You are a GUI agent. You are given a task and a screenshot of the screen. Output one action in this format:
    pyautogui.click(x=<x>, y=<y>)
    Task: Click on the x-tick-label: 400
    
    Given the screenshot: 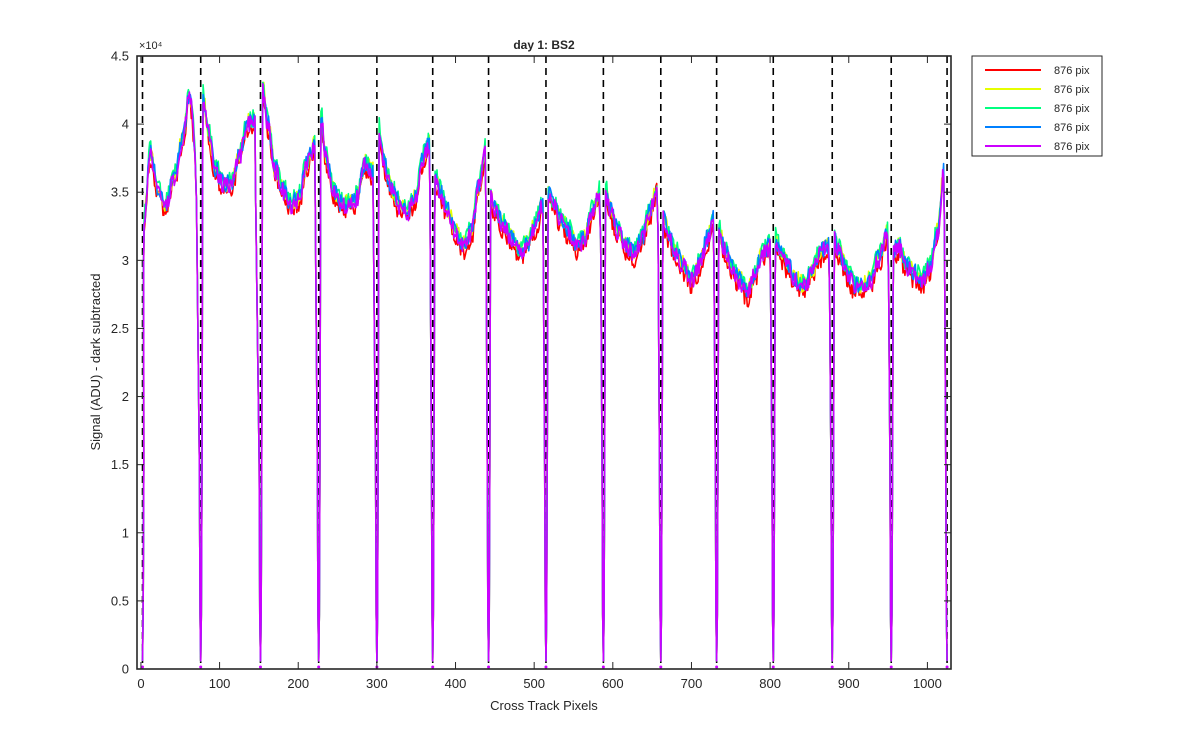 What is the action you would take?
    pyautogui.click(x=456, y=683)
    